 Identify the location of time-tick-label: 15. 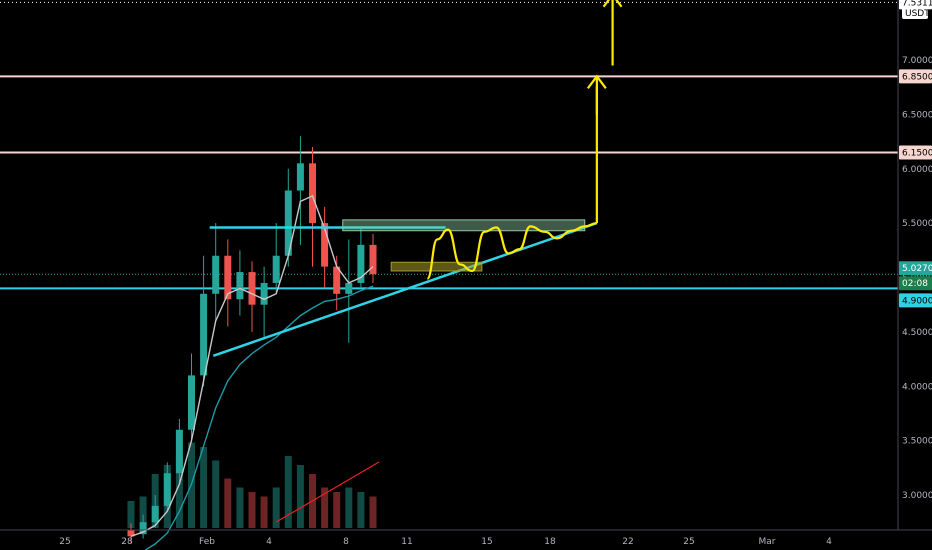
(486, 542).